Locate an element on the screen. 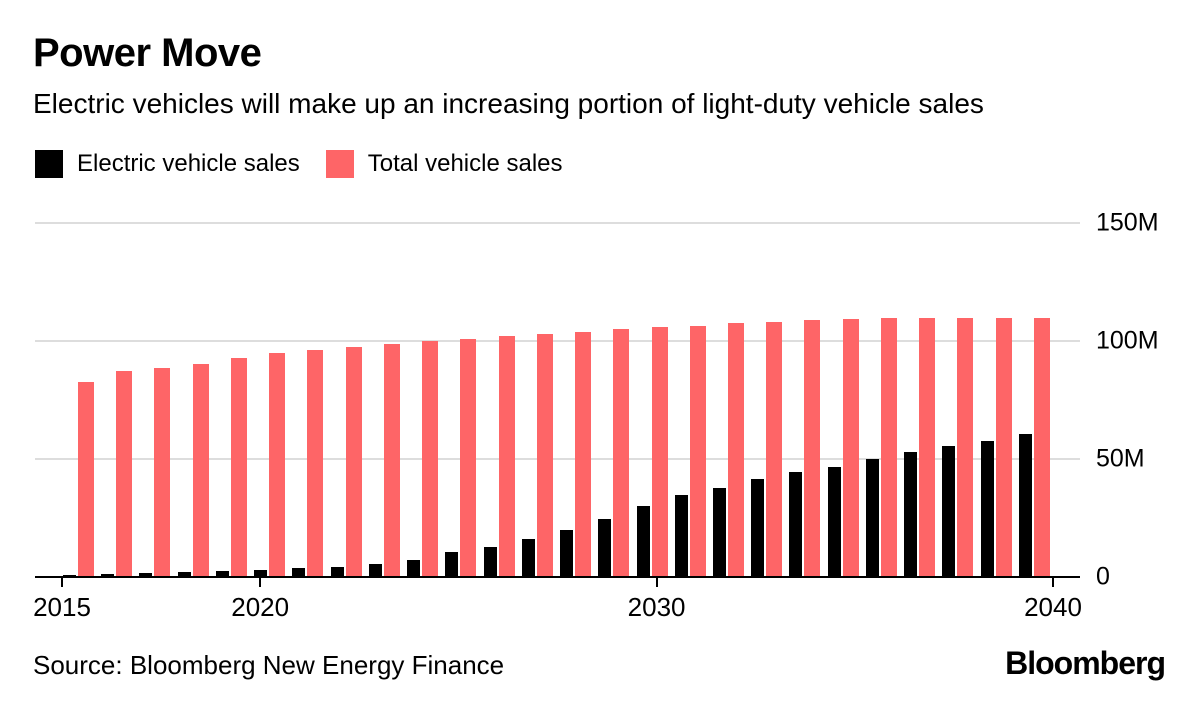 The width and height of the screenshot is (1200, 701). total-bar-2022 is located at coordinates (353, 461).